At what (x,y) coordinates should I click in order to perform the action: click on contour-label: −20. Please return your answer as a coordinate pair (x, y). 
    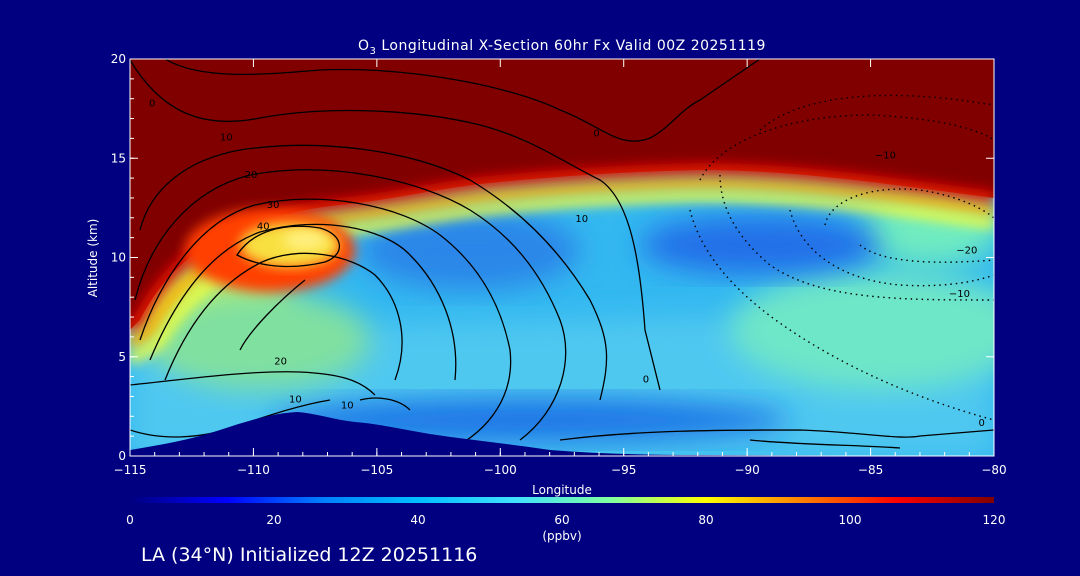
    Looking at the image, I should click on (966, 251).